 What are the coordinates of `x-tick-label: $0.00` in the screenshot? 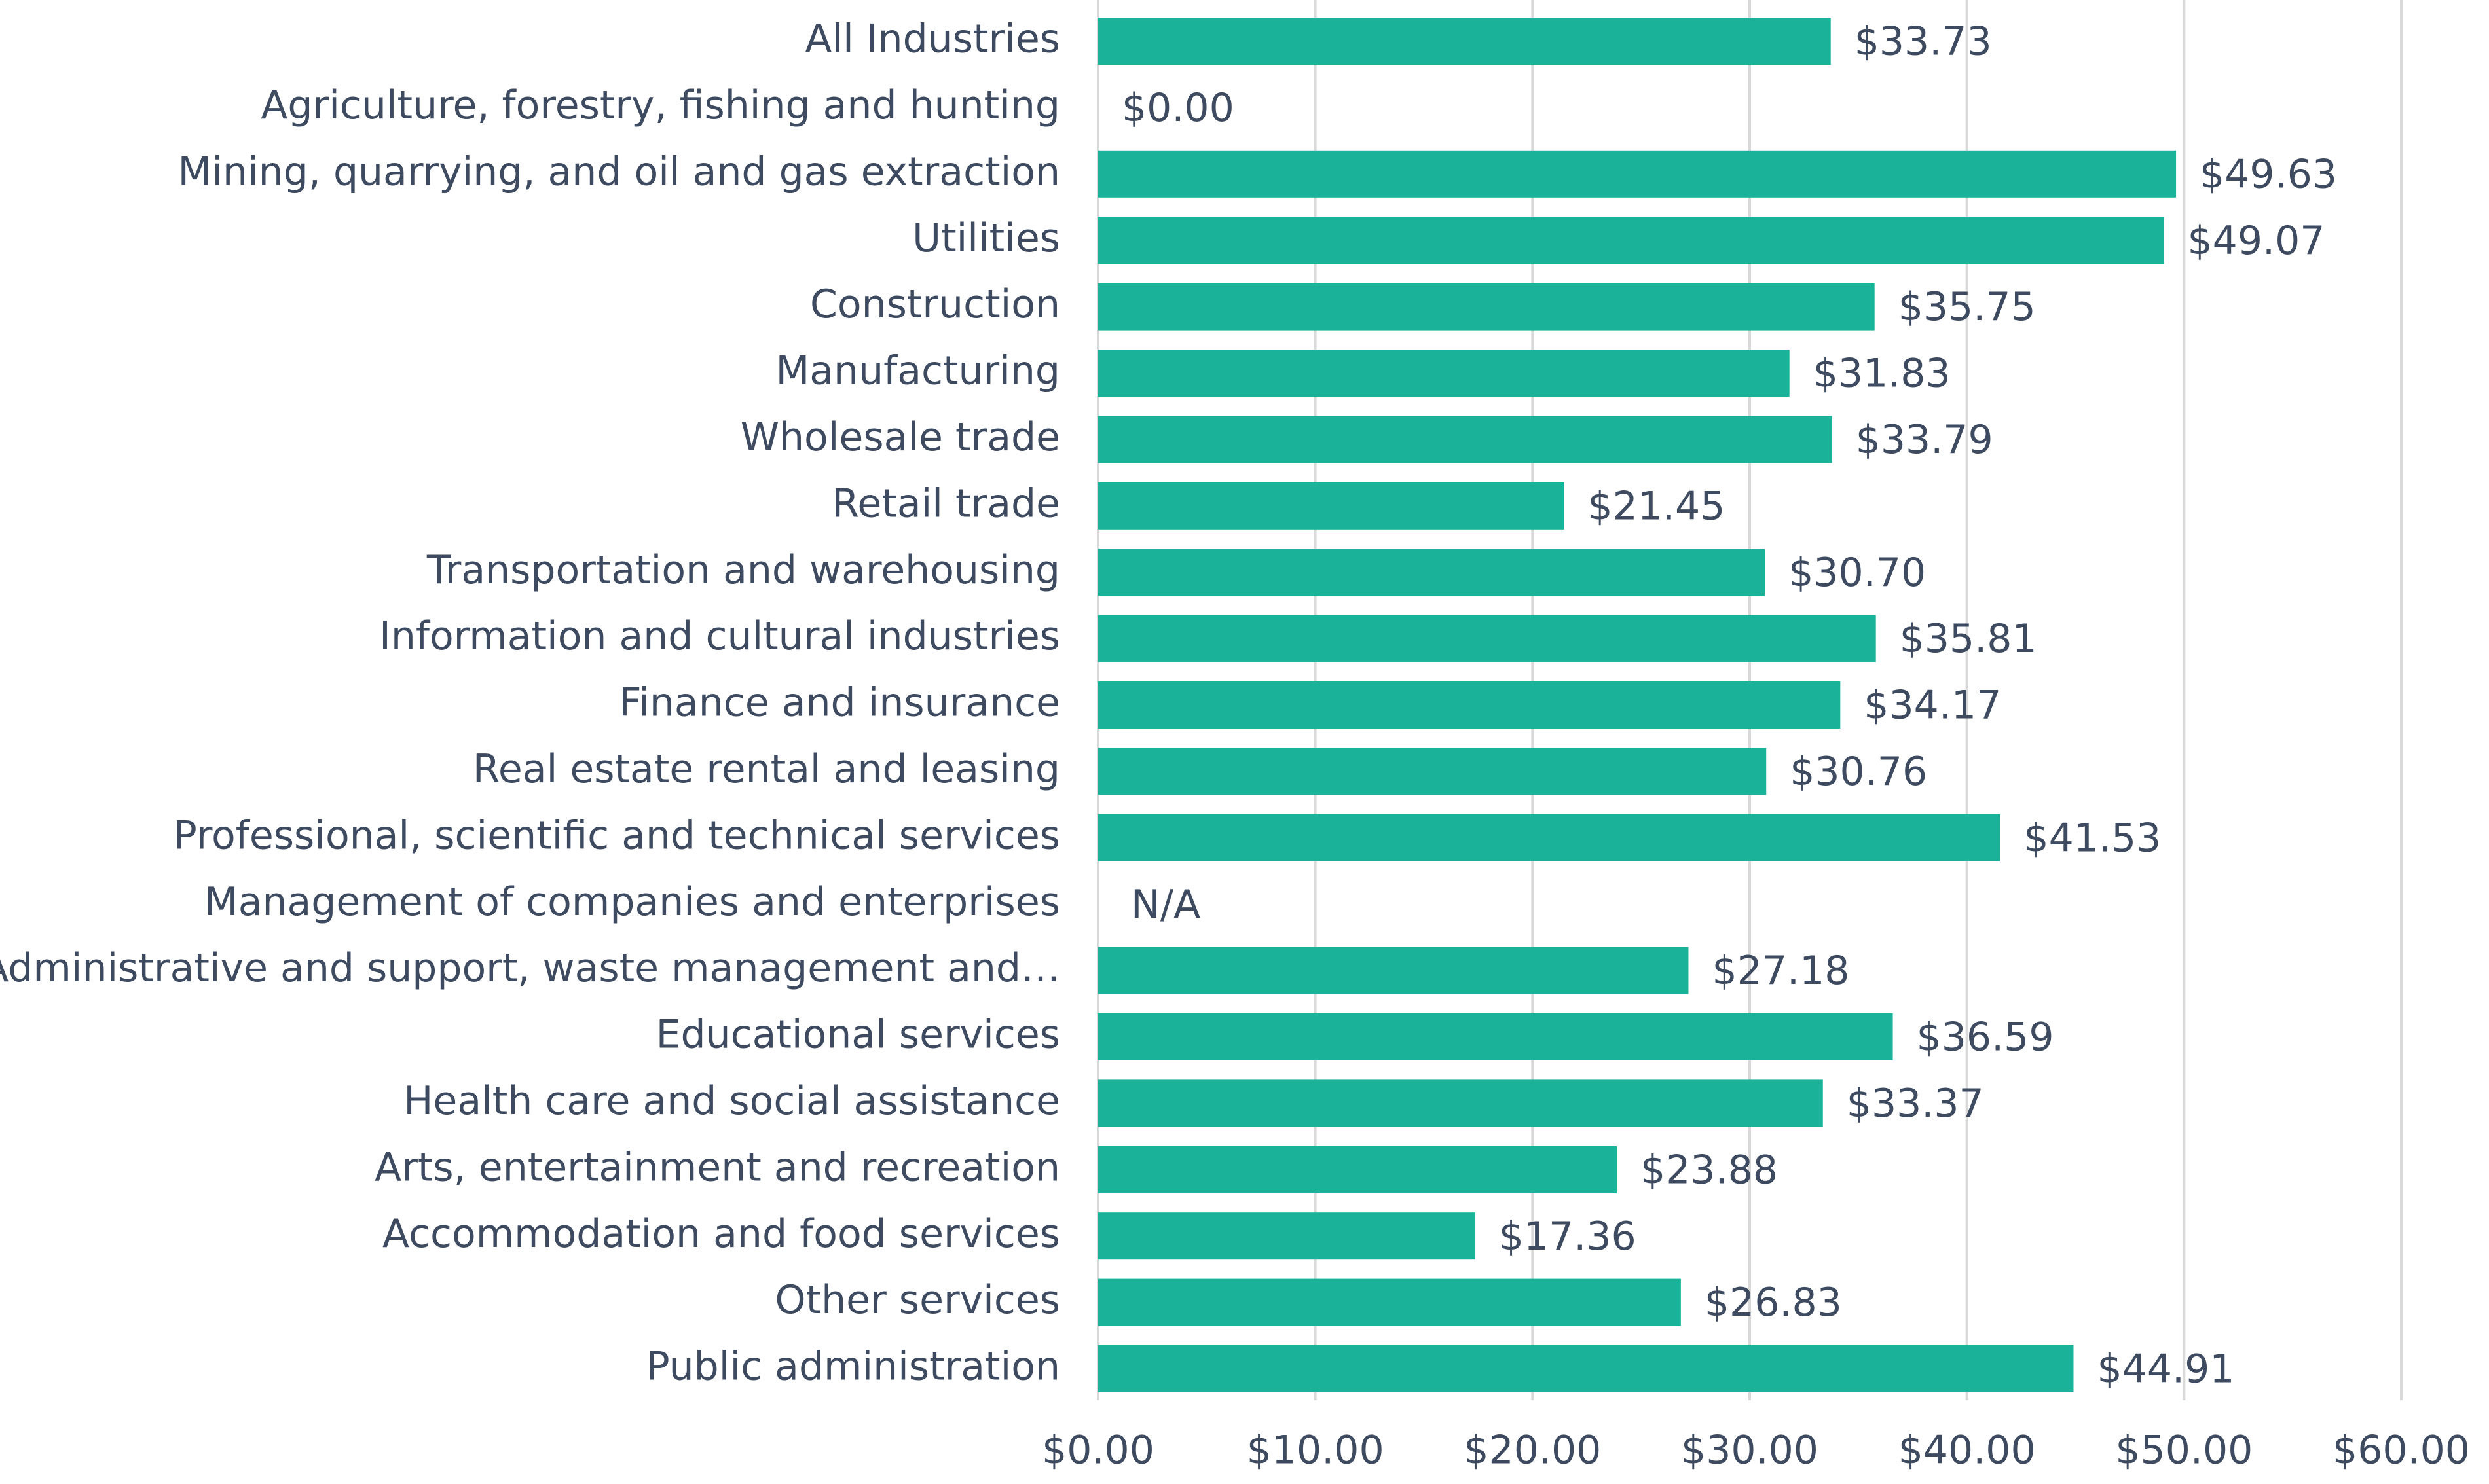 It's located at (1098, 1451).